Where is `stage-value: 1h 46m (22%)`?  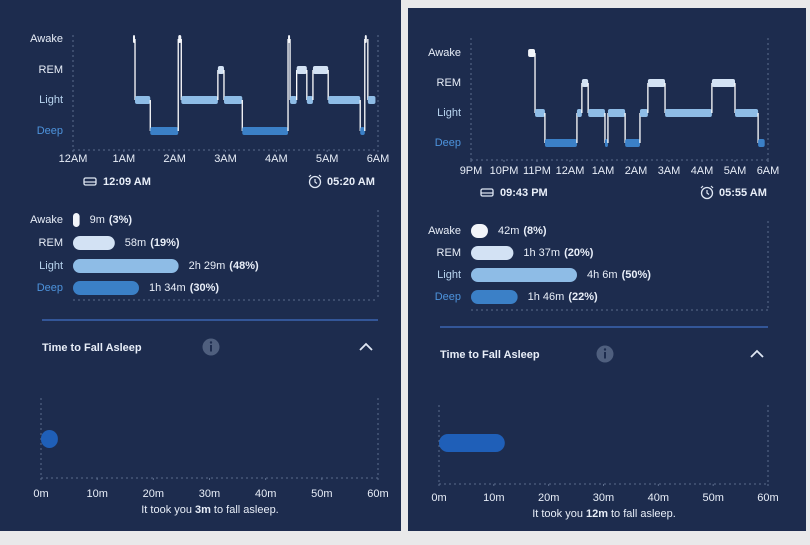
stage-value: 1h 46m (22%) is located at coordinates (563, 297).